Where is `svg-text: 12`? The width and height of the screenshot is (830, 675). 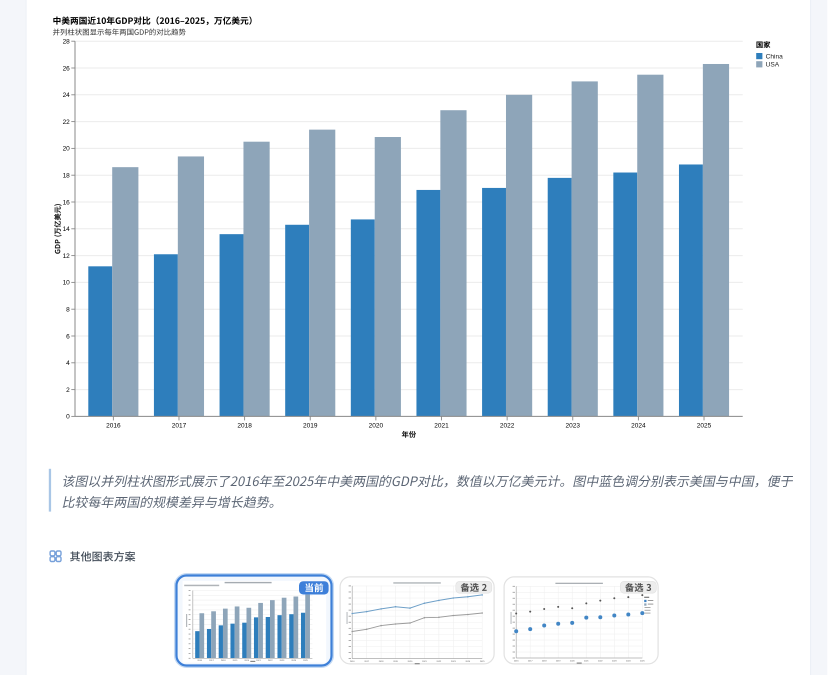 svg-text: 12 is located at coordinates (67, 256).